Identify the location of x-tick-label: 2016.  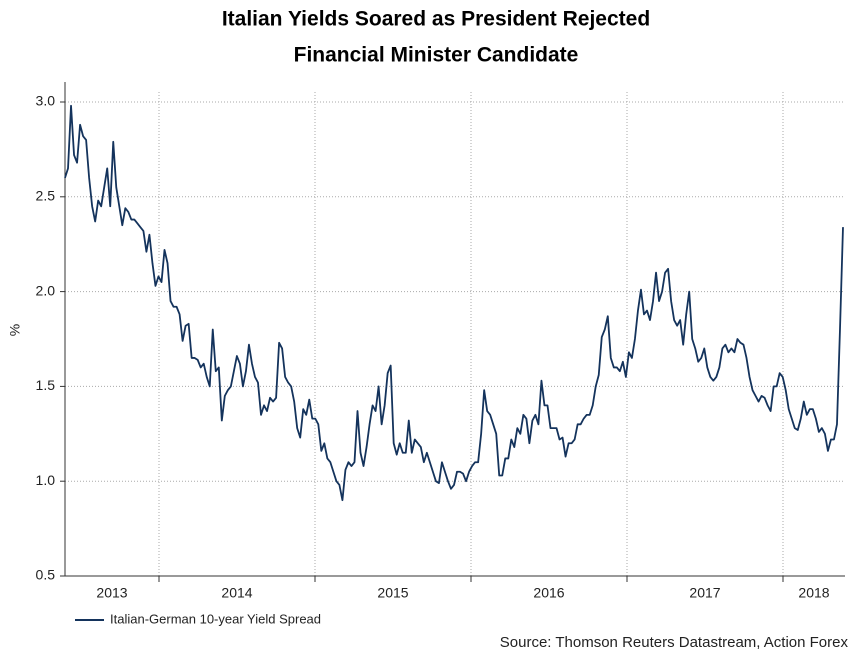
(548, 593).